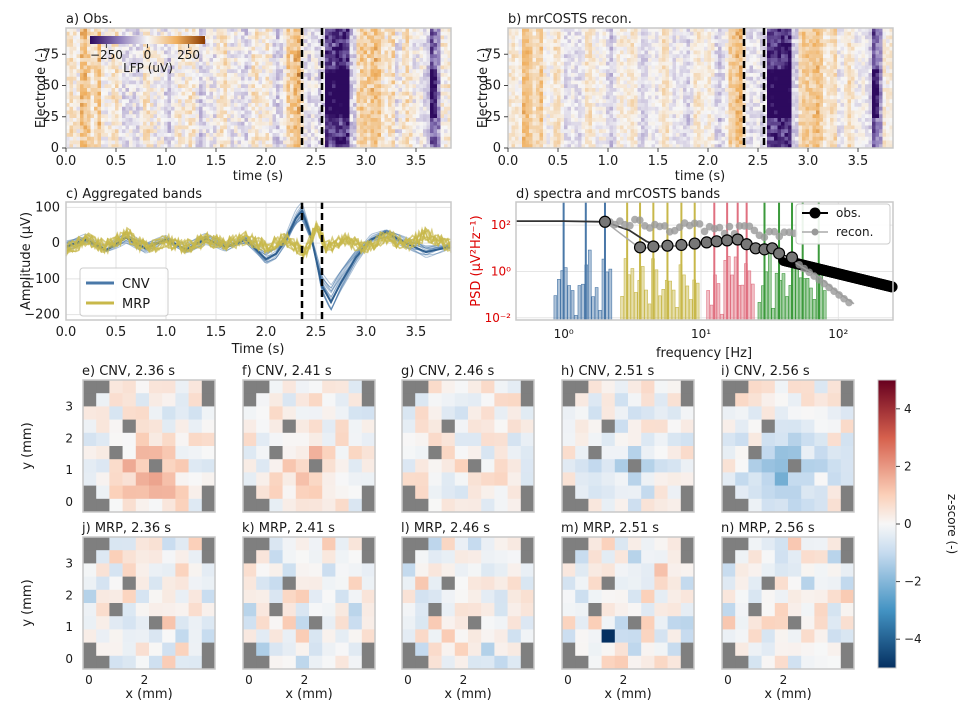  Describe the element at coordinates (913, 639) in the screenshot. I see `zscore-colorbar-tick: −4` at that location.